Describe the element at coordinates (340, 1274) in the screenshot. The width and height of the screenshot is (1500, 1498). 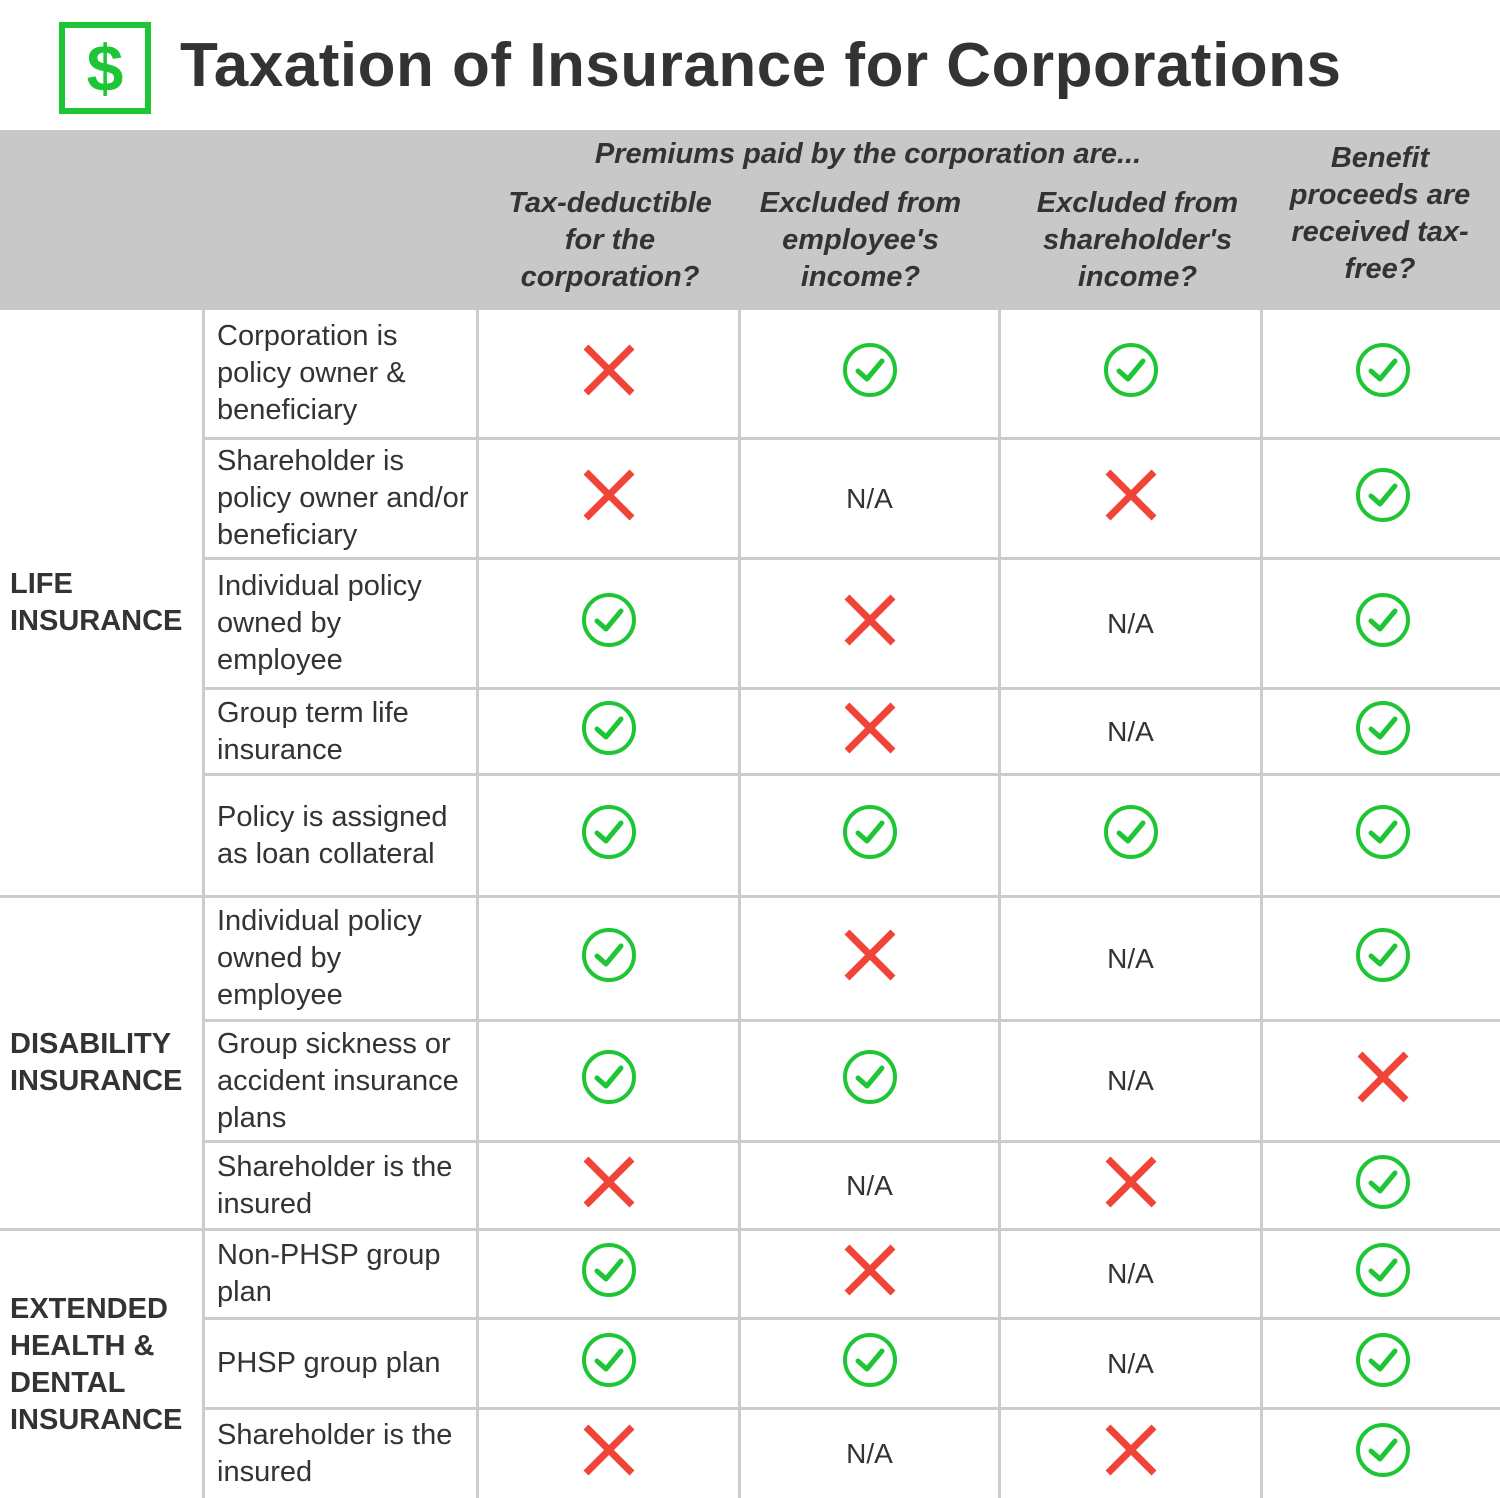
I see `row-label: Non-PHSP group plan` at that location.